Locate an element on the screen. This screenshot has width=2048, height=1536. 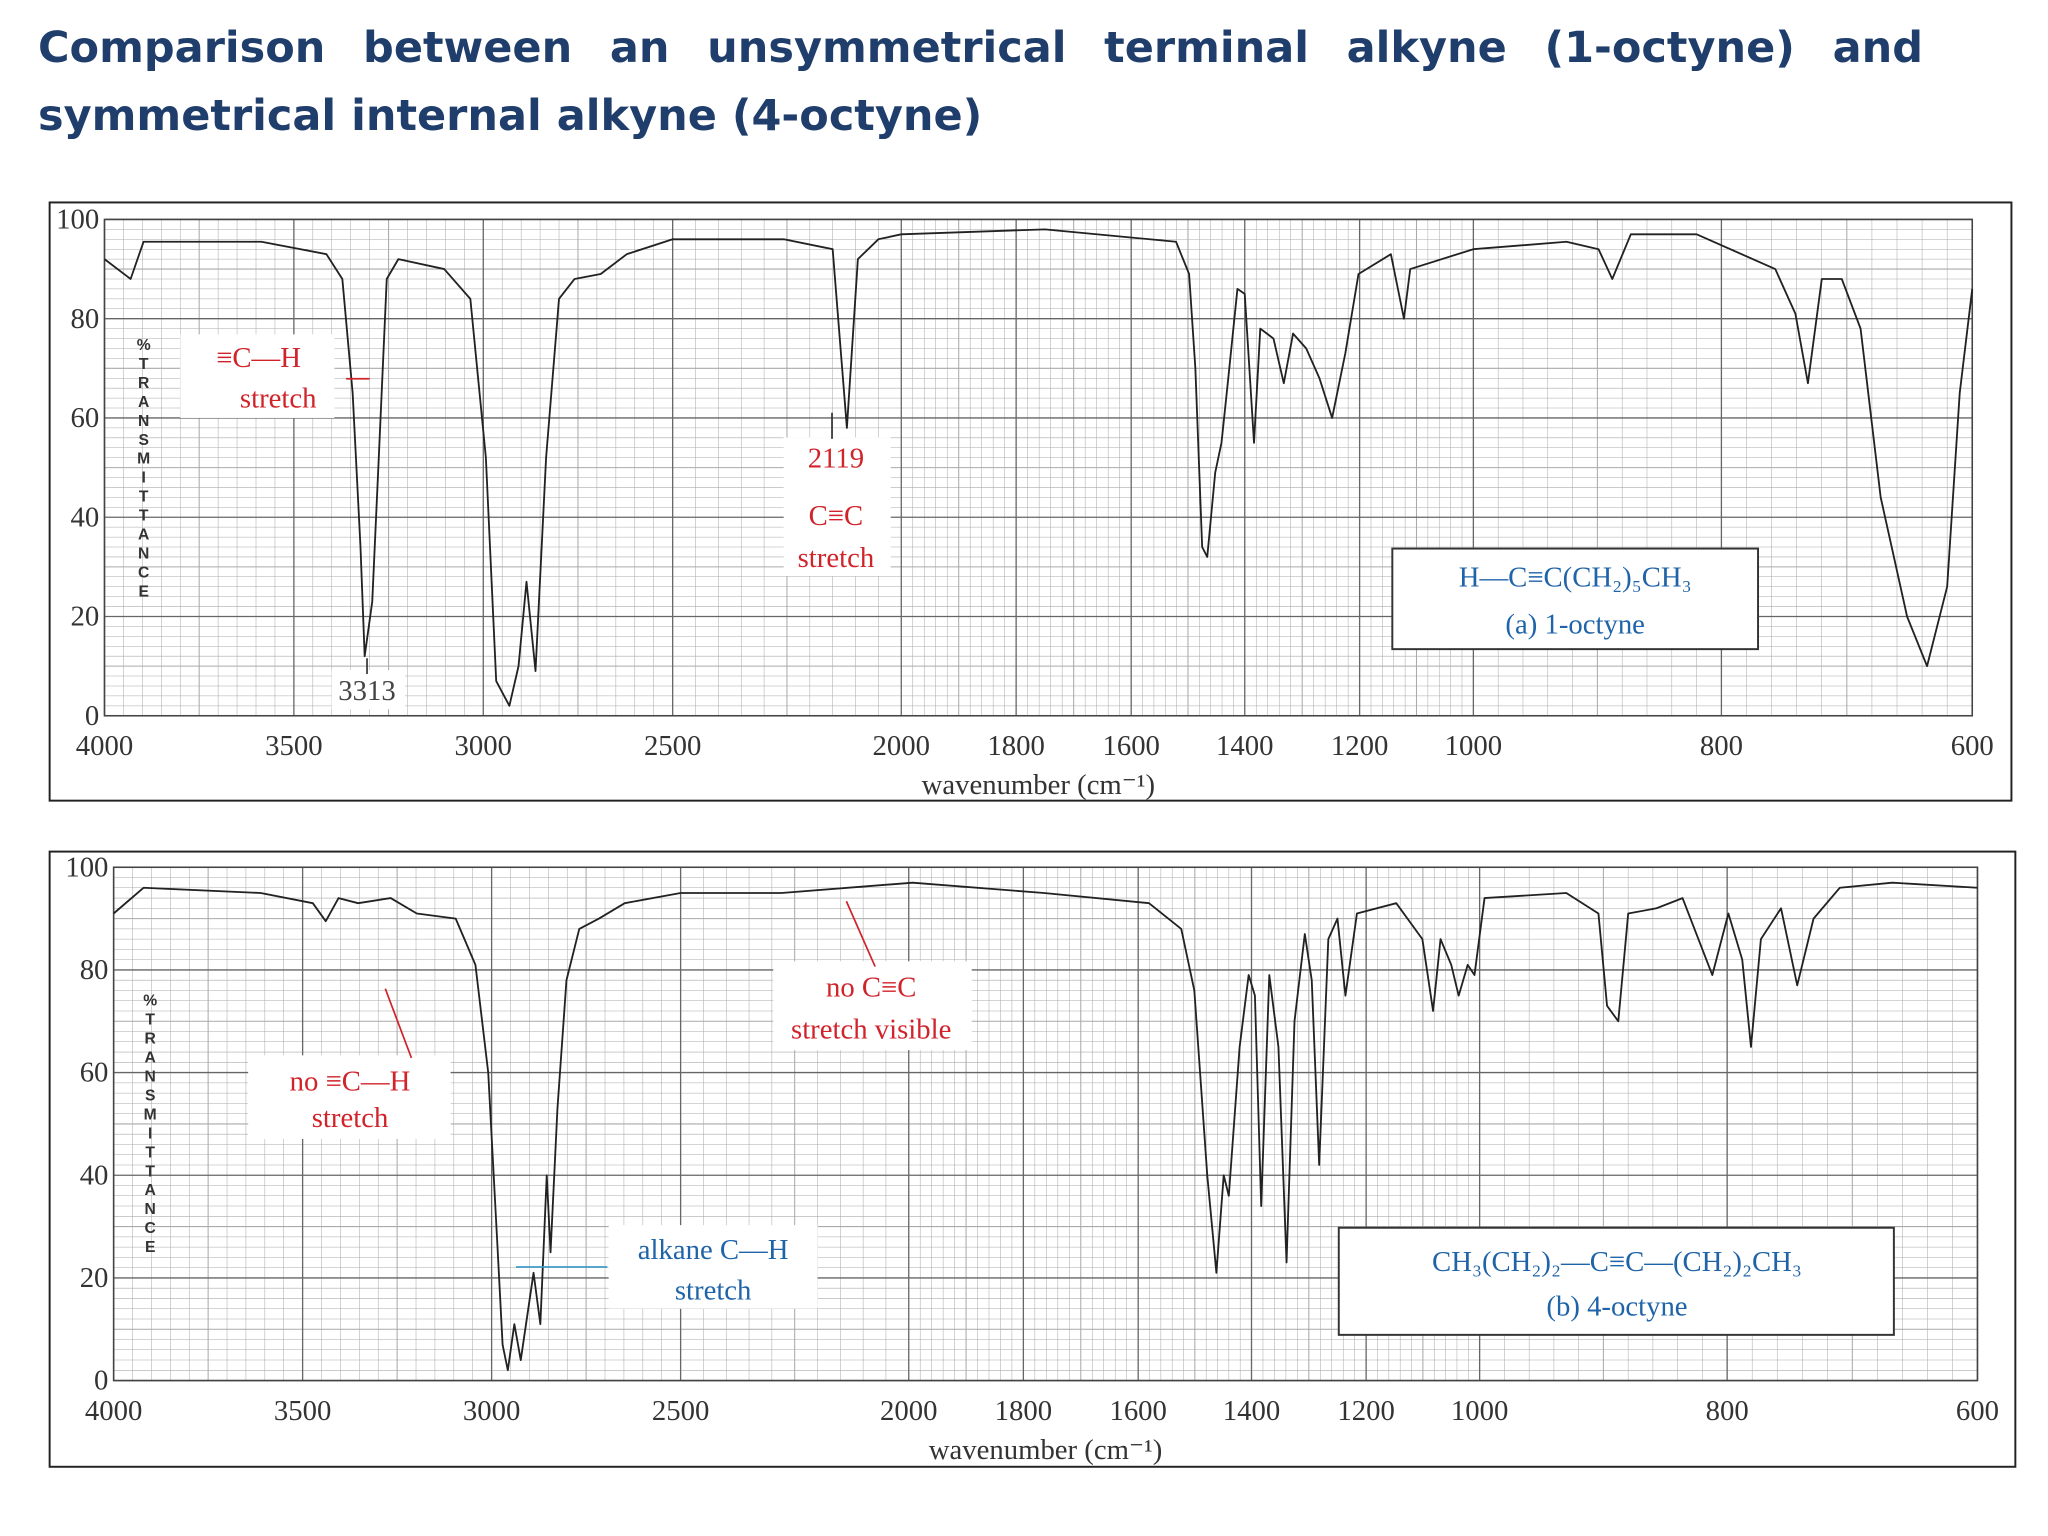
annotation: ≡C—H is located at coordinates (258, 358).